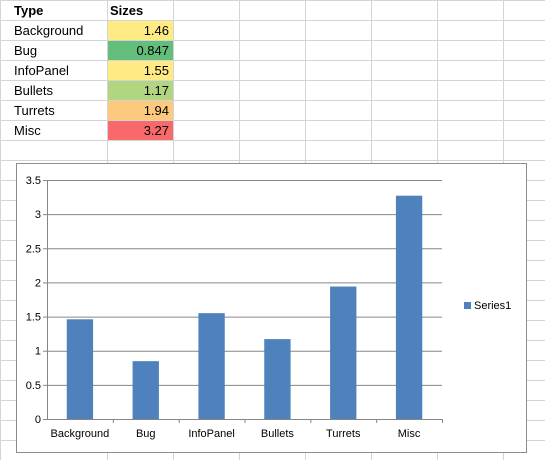  Describe the element at coordinates (80, 434) in the screenshot. I see `x-tick-label: Background` at that location.